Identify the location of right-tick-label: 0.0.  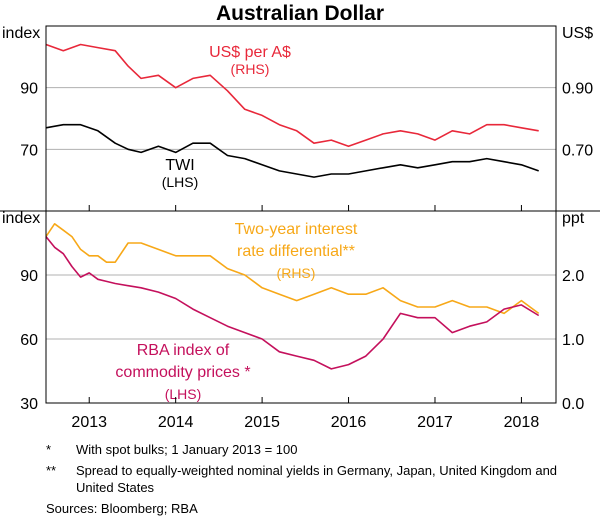
(573, 404).